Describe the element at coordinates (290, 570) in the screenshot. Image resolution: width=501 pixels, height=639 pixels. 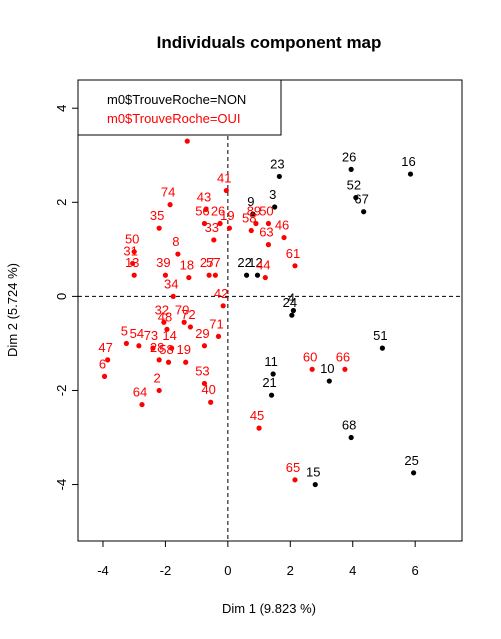
I see `x-tick-label: 2` at that location.